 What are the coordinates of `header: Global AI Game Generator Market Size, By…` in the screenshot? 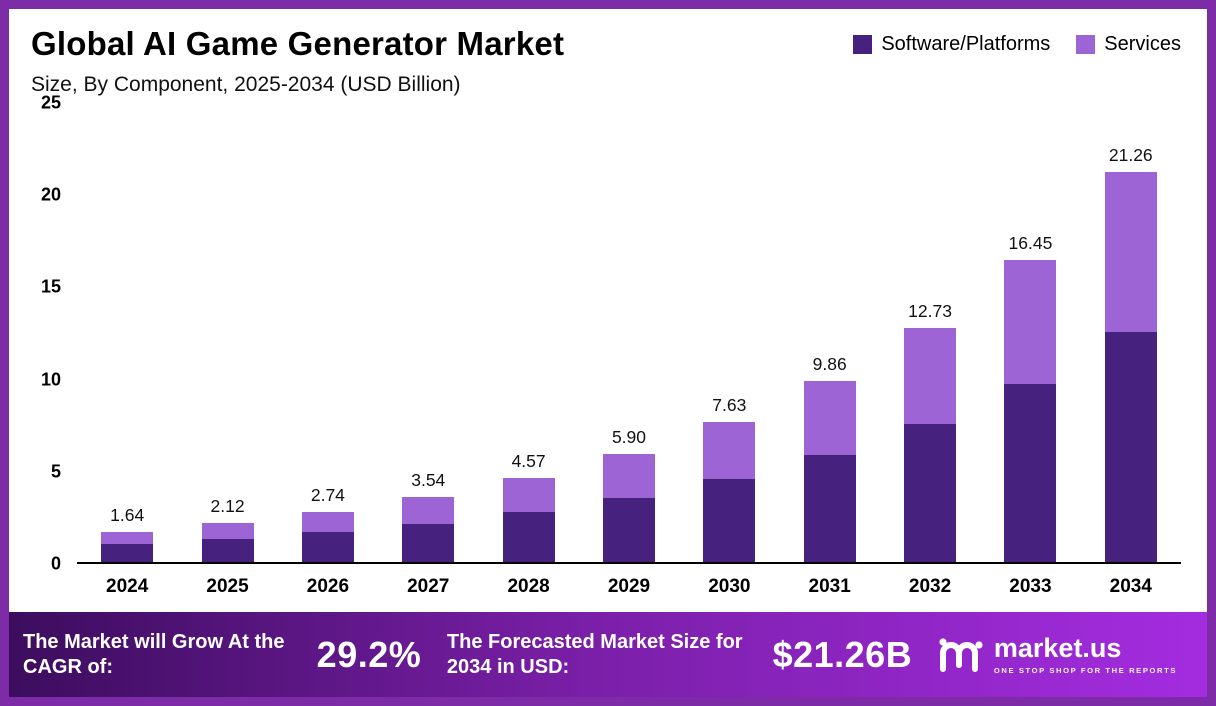 It's located at (608, 53).